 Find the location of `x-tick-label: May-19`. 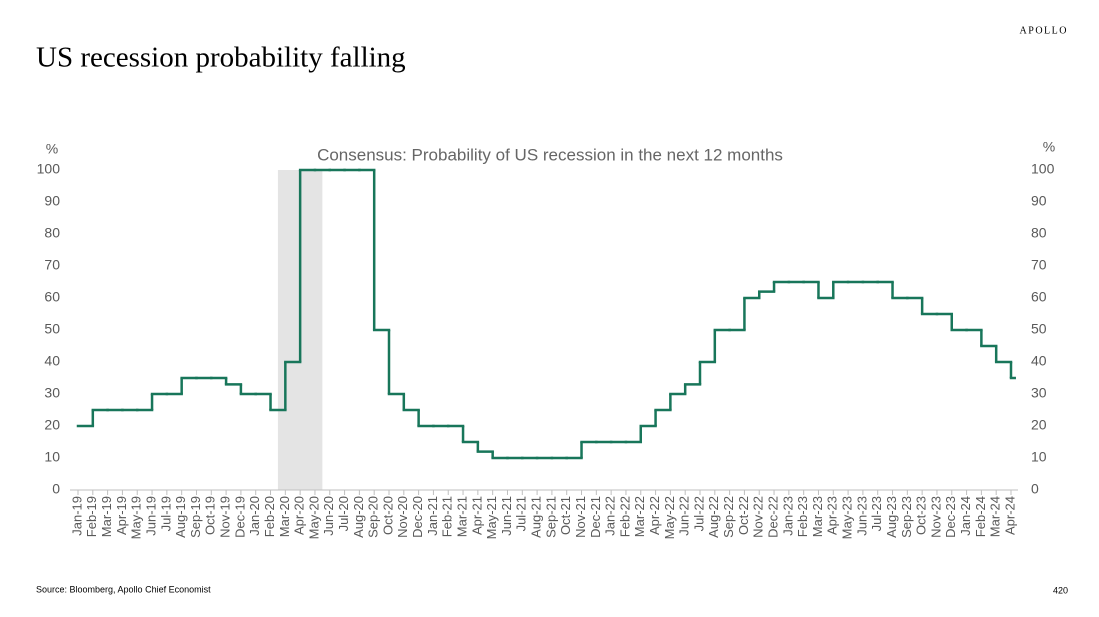

x-tick-label: May-19 is located at coordinates (136, 517).